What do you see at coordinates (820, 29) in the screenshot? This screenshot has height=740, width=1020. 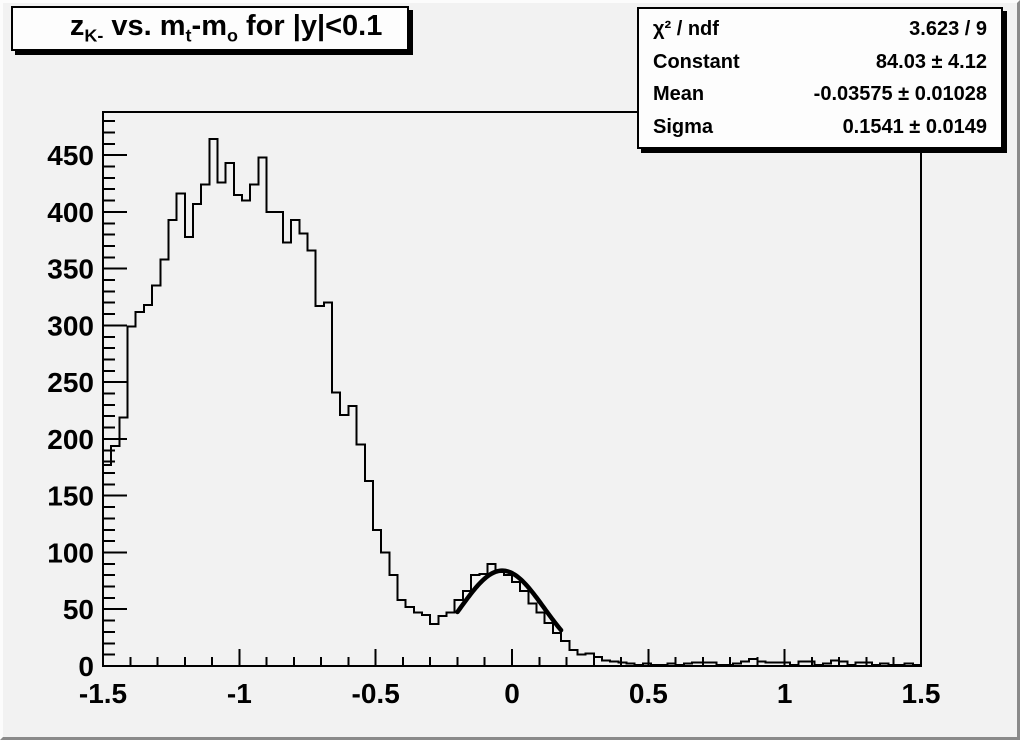 I see `stats-row-chi2: χ² / ndf 3.623 / 9` at bounding box center [820, 29].